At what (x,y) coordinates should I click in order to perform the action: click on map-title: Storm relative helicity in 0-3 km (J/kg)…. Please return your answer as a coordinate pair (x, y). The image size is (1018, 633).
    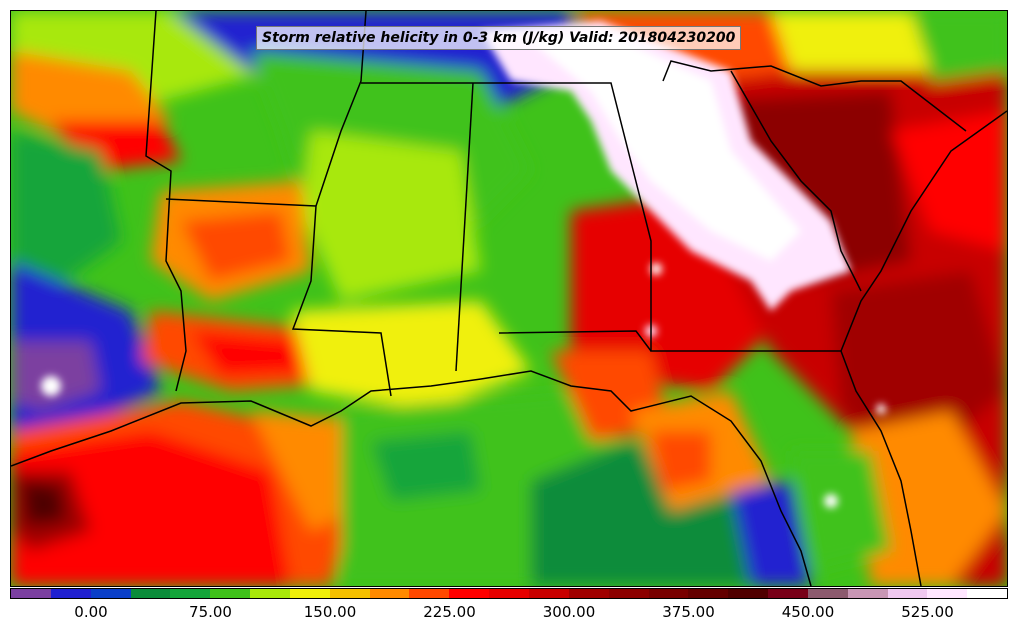
    Looking at the image, I should click on (499, 38).